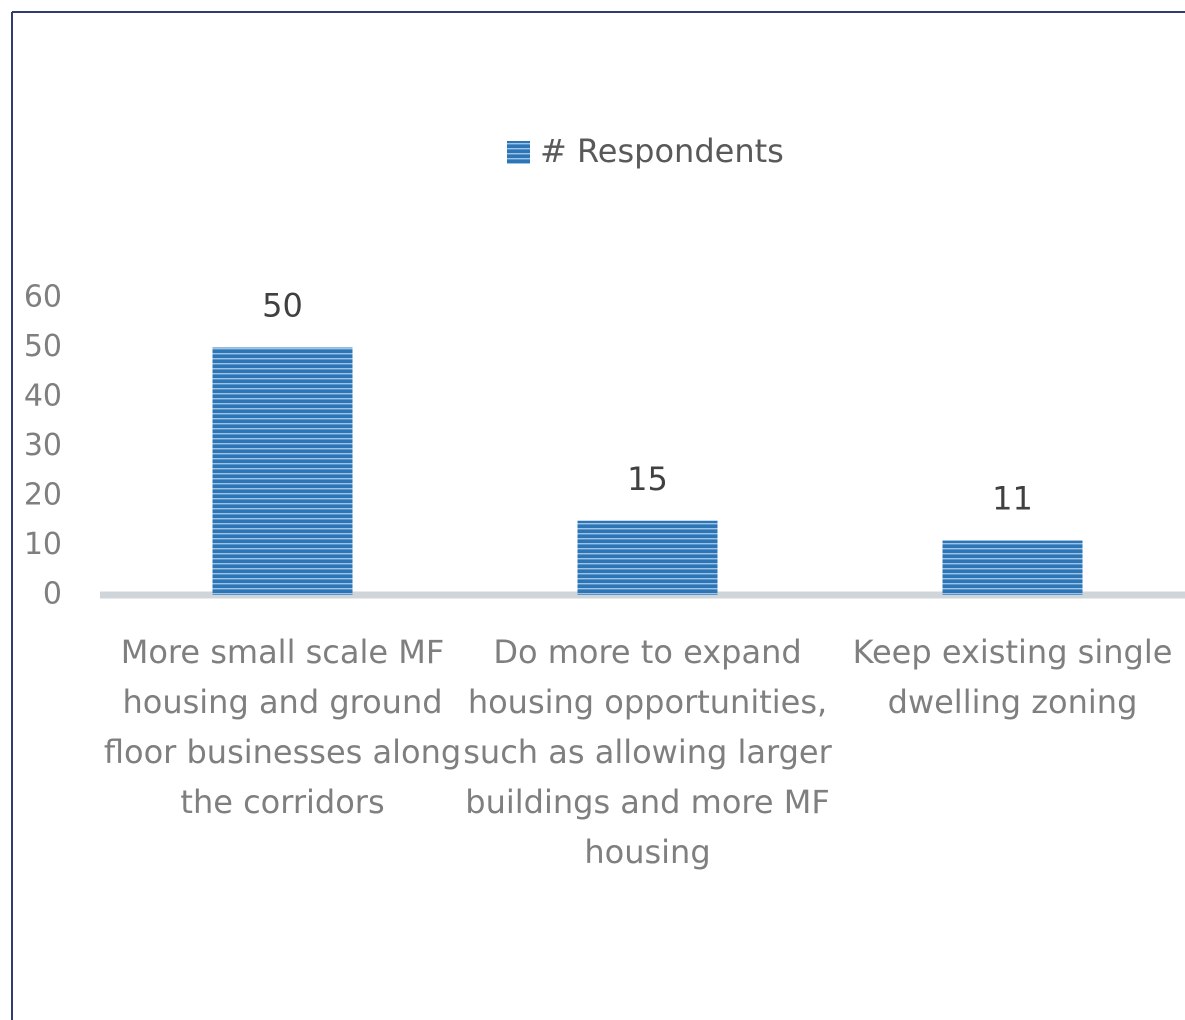 The height and width of the screenshot is (1020, 1185). Describe the element at coordinates (518, 152) in the screenshot. I see `legend-swatch` at that location.